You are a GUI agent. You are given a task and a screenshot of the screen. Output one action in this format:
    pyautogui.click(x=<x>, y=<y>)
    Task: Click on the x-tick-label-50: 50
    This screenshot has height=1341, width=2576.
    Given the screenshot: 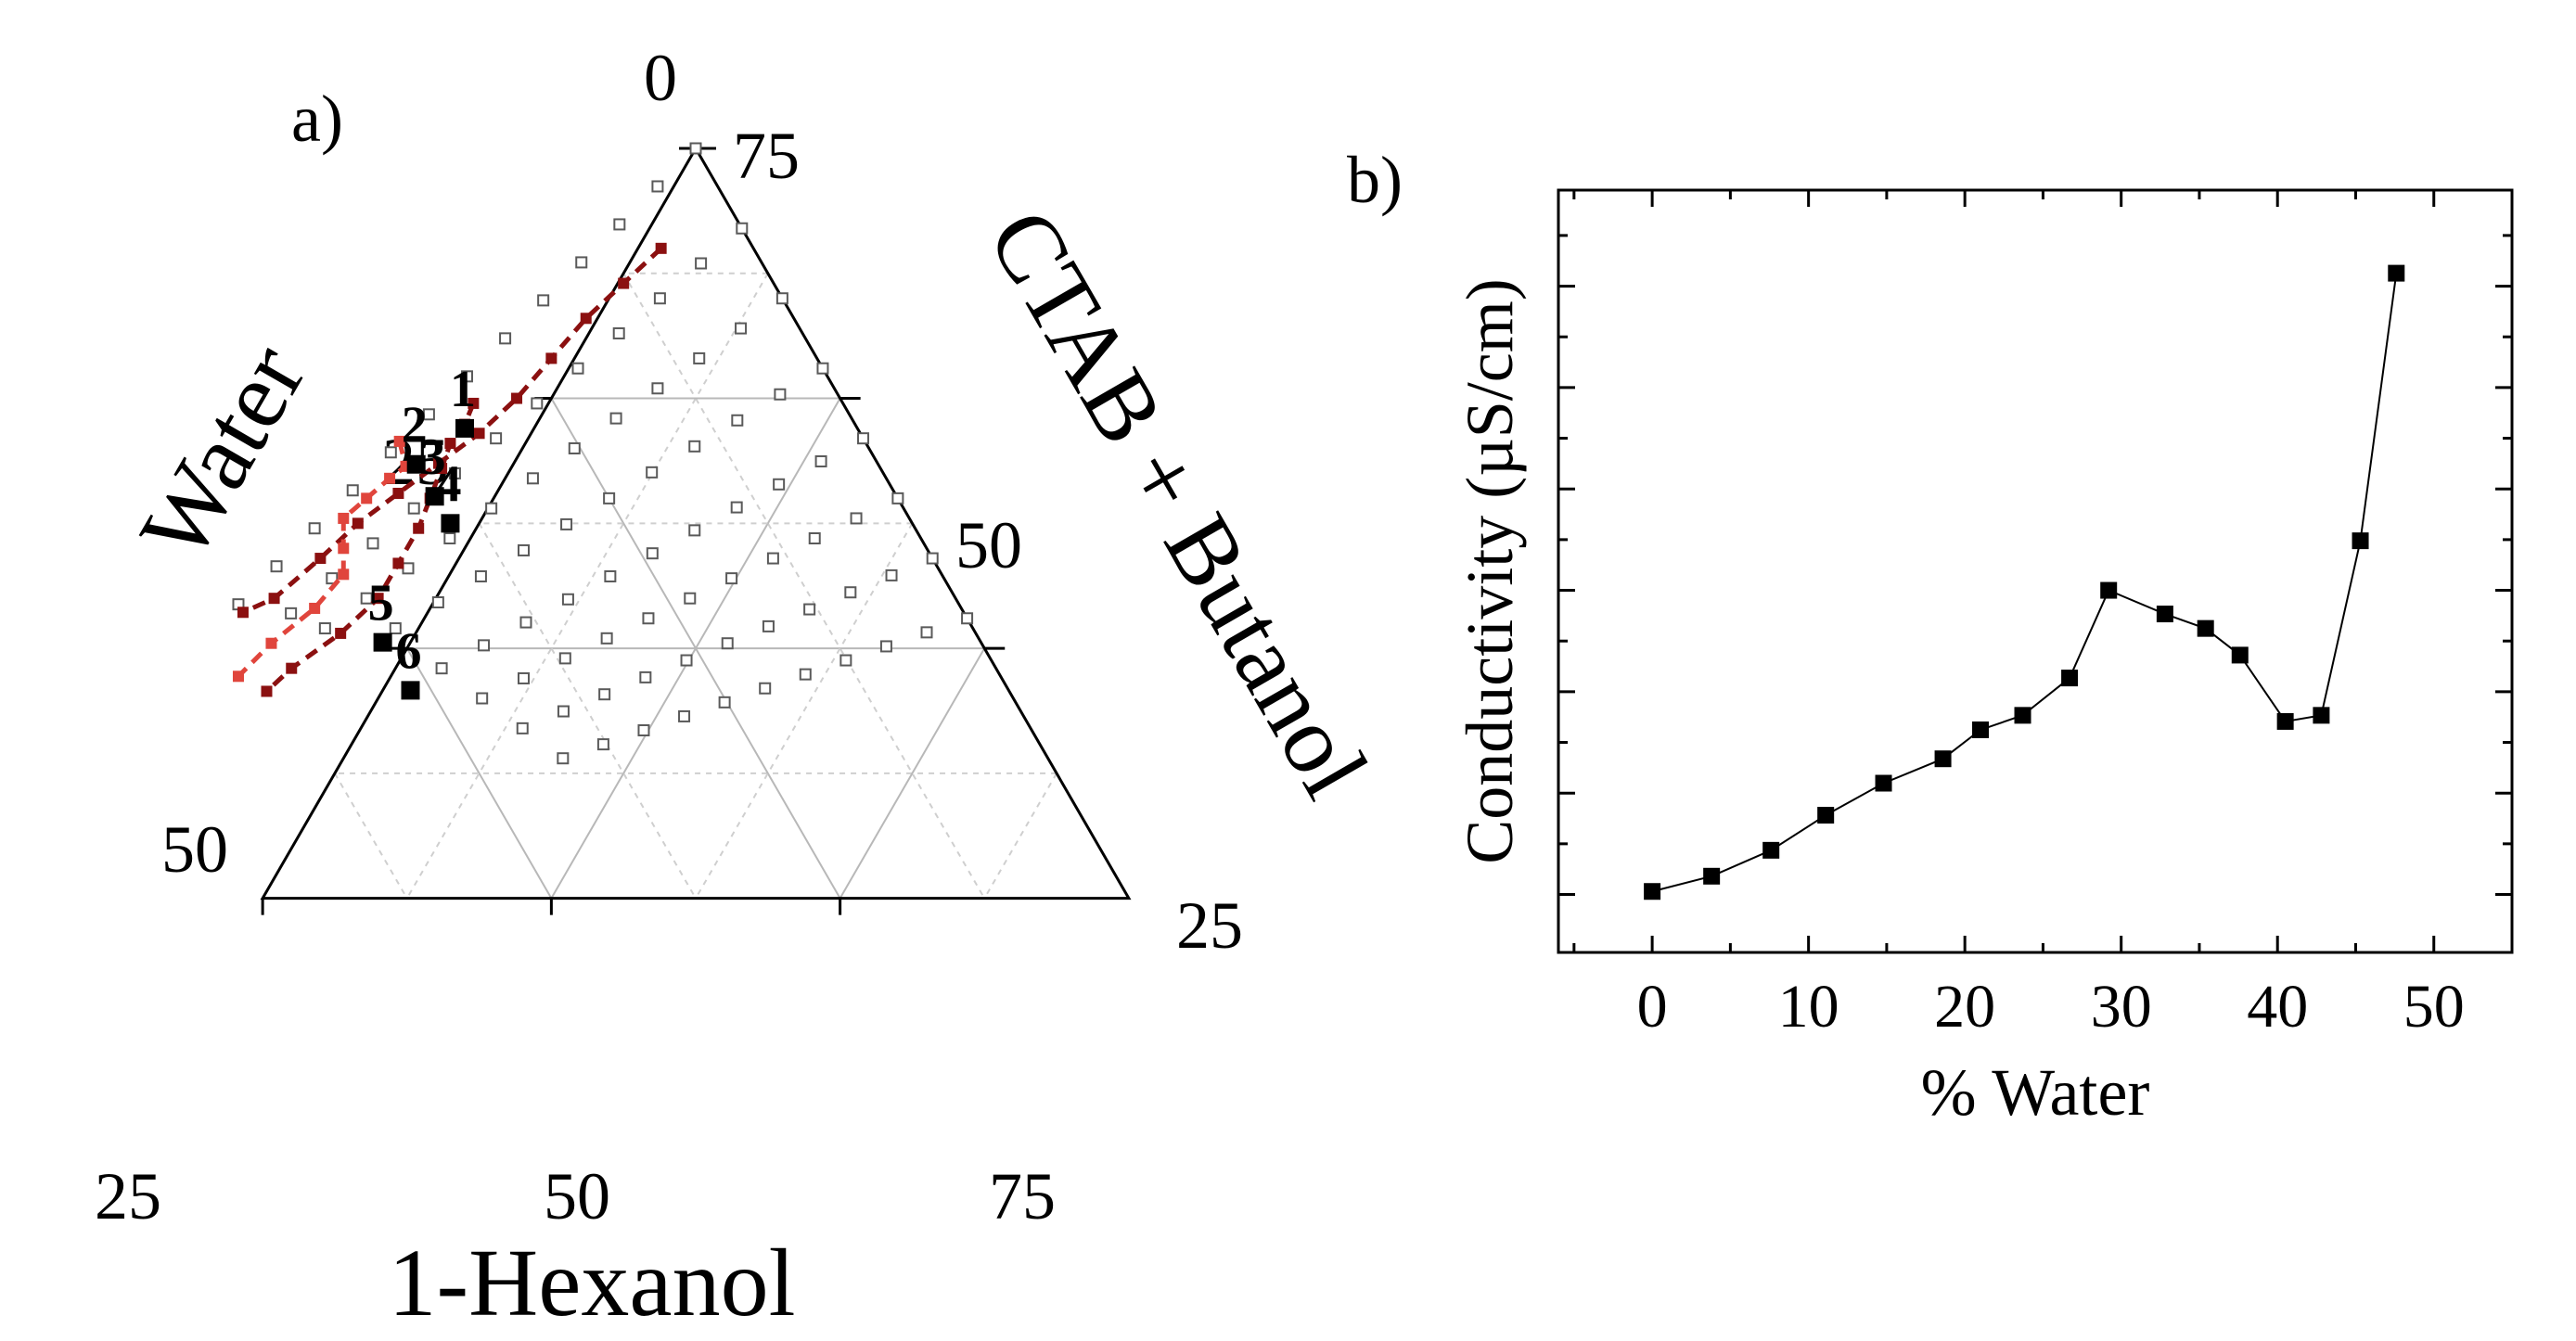 What is the action you would take?
    pyautogui.click(x=2434, y=1007)
    